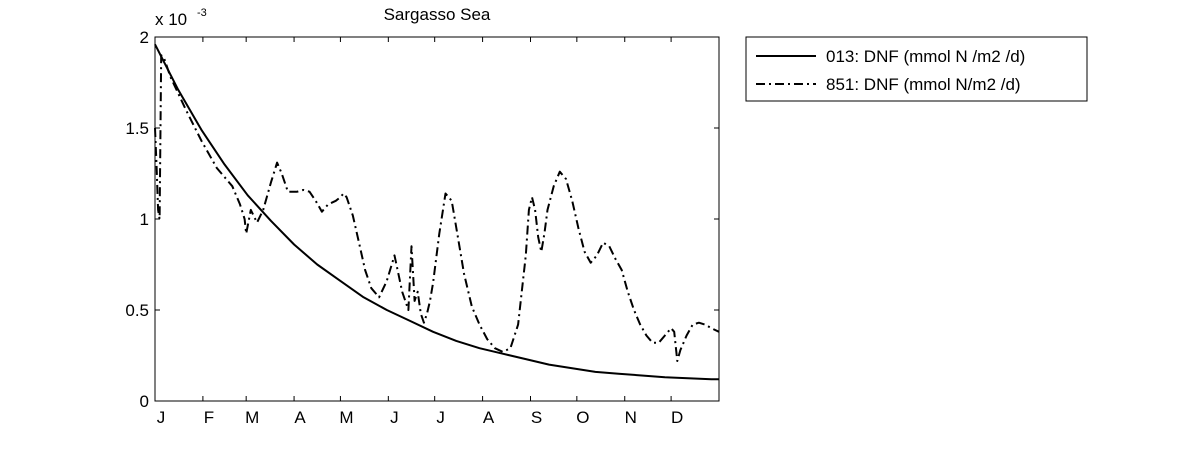 The image size is (1200, 450). What do you see at coordinates (582, 417) in the screenshot?
I see `x-tick-label-9: O` at bounding box center [582, 417].